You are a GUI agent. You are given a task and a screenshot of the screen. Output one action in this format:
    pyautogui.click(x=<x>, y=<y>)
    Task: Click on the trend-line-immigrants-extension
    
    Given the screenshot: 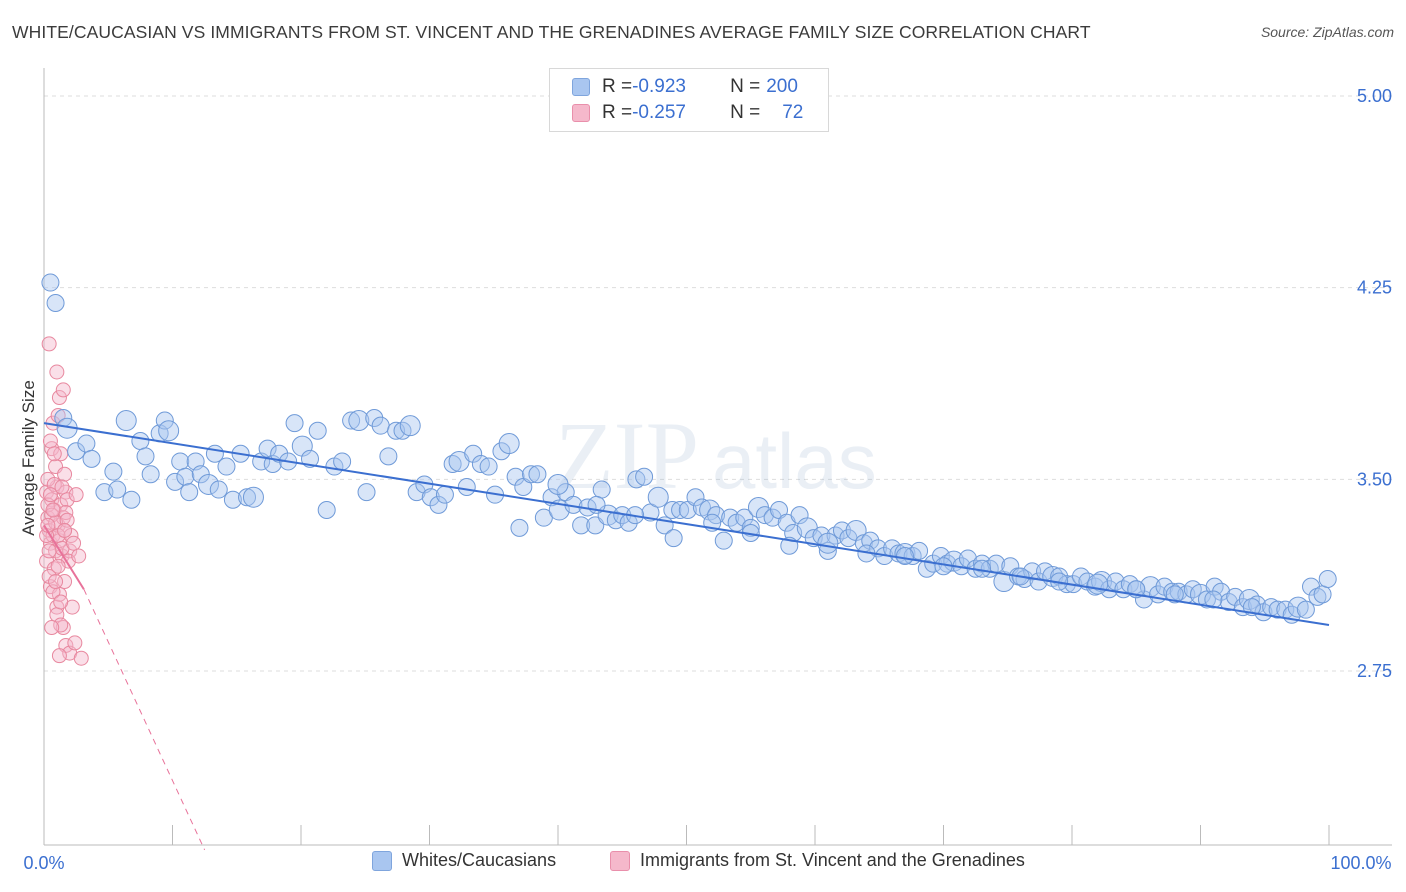 What is the action you would take?
    pyautogui.click(x=144, y=720)
    